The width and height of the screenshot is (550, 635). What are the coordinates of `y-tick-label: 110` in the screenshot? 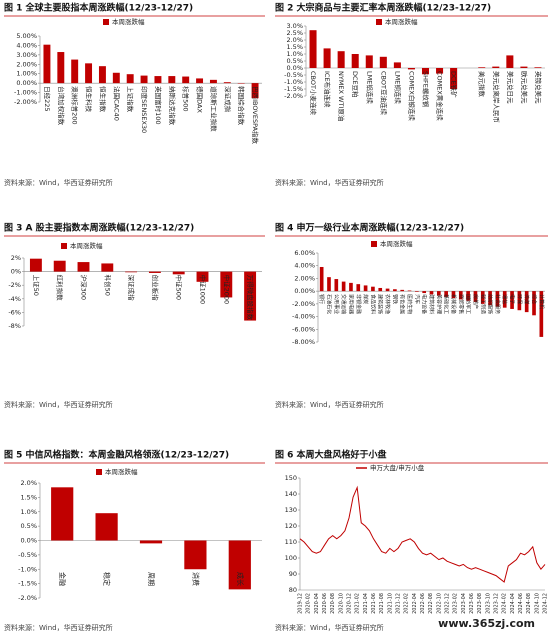 It's located at (291, 542).